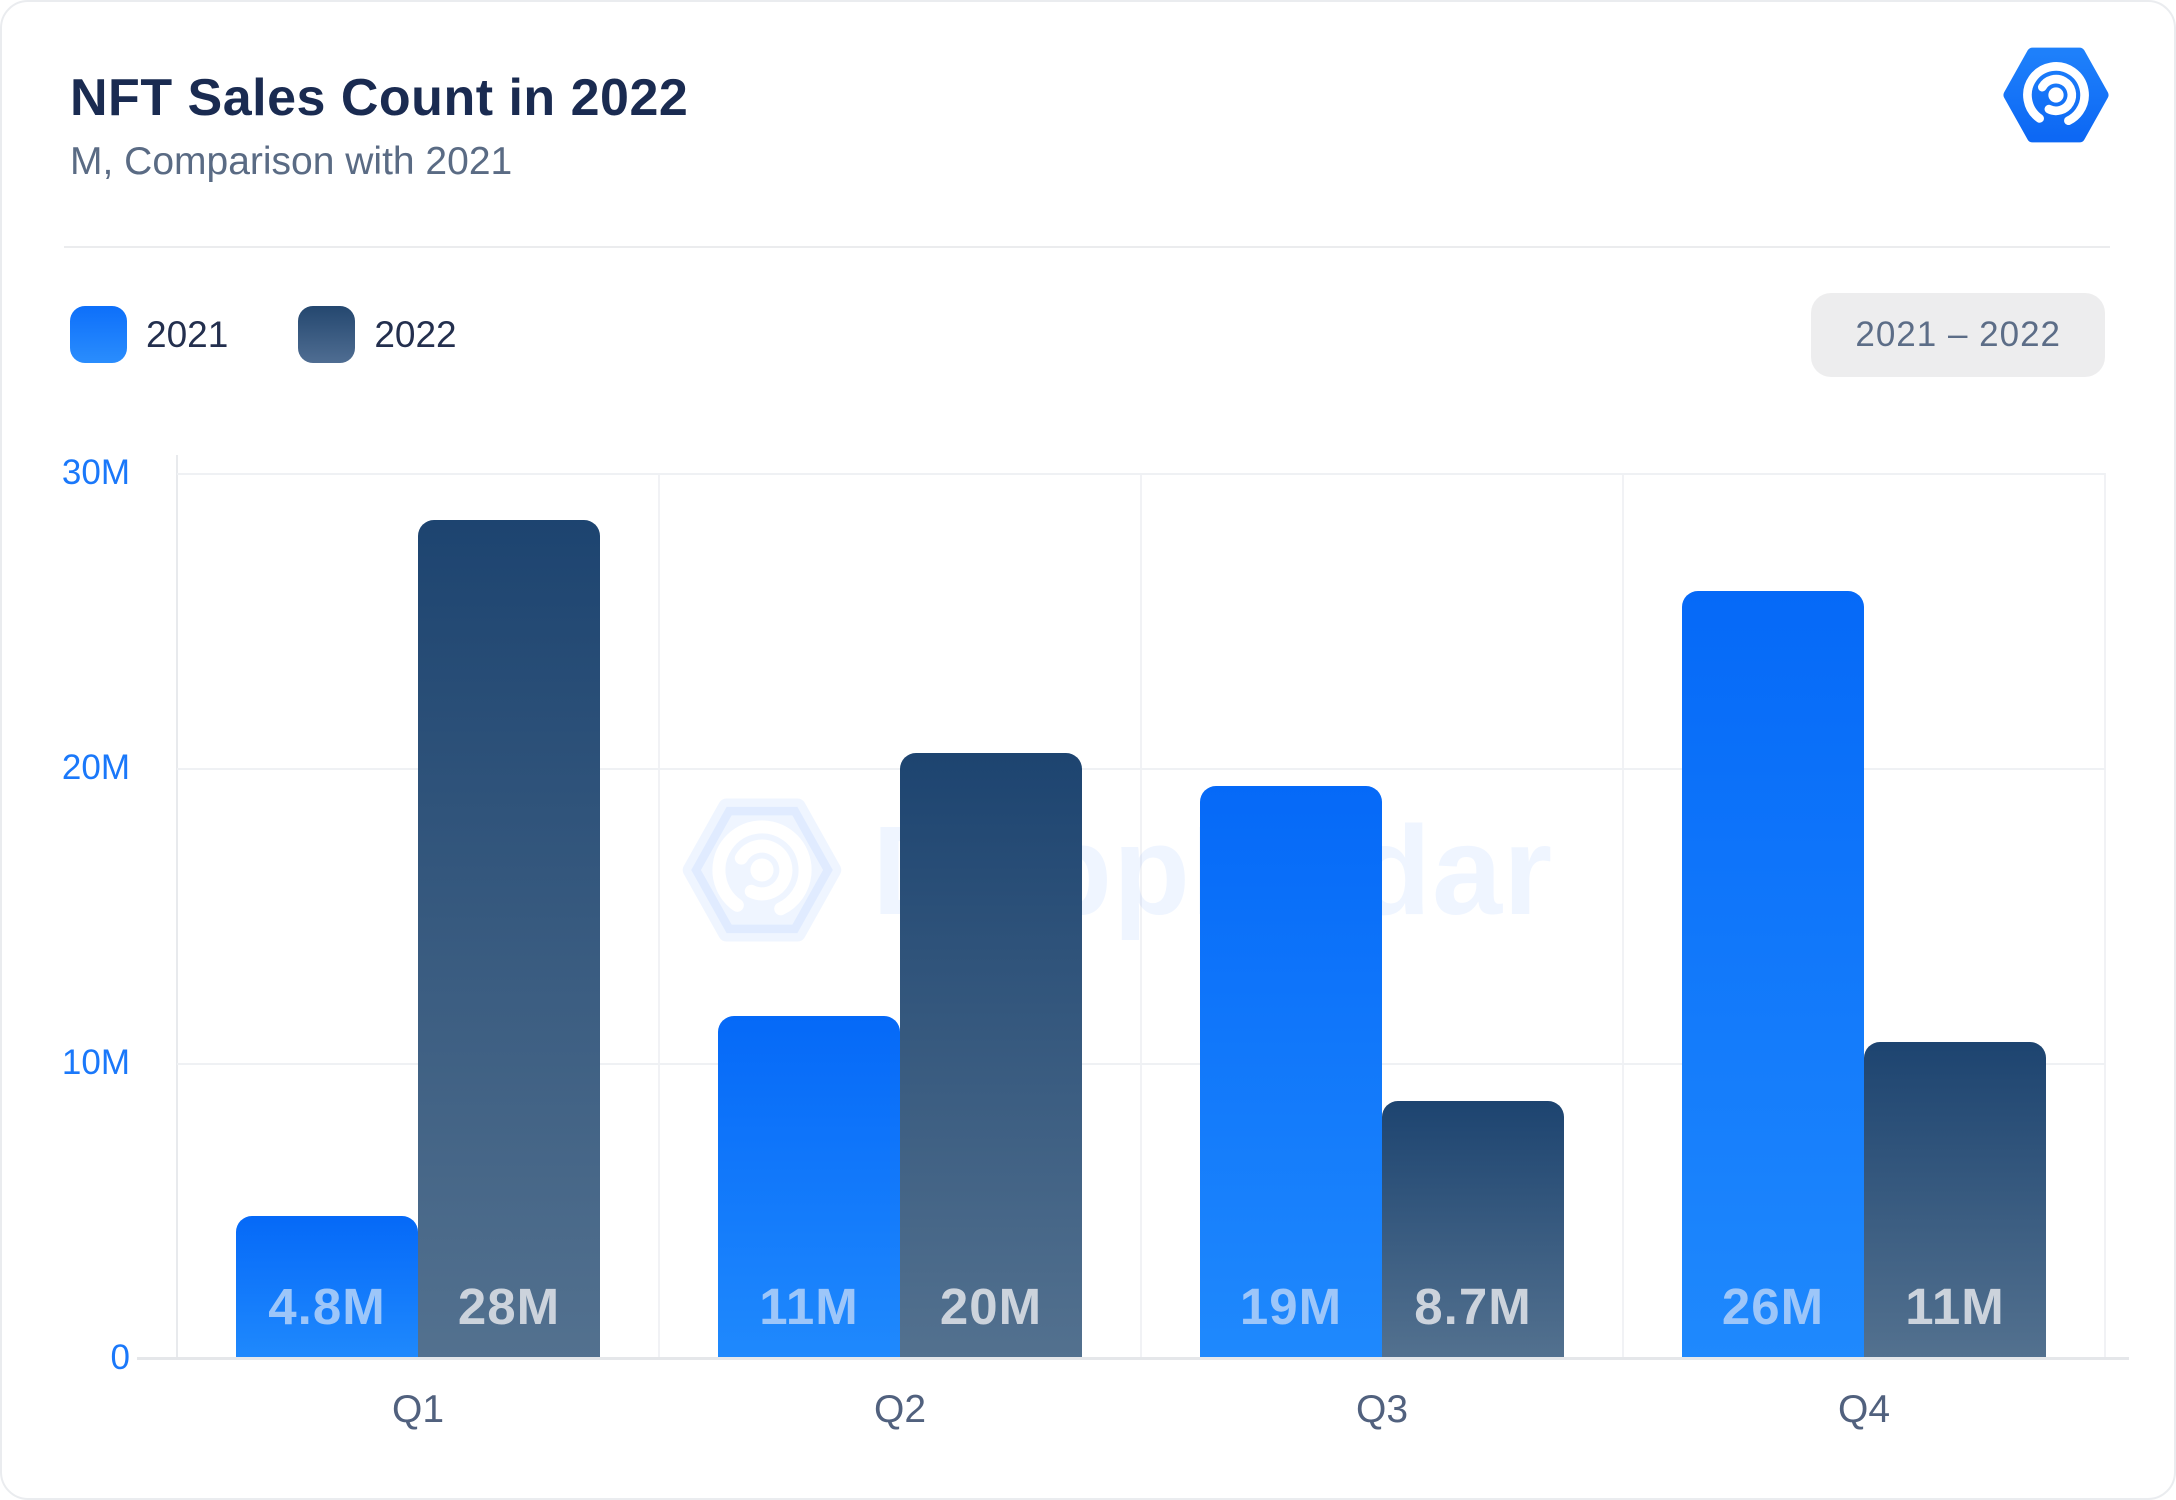 The image size is (2176, 1500). I want to click on date-range-badge: 2021 – 2022, so click(1958, 335).